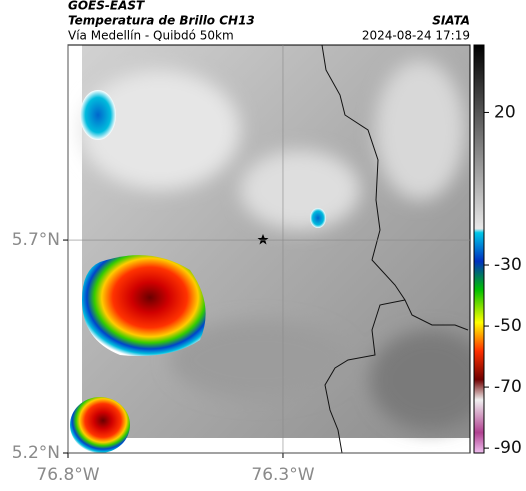 The image size is (526, 491). I want to click on colorbar-tick-label: -90, so click(508, 448).